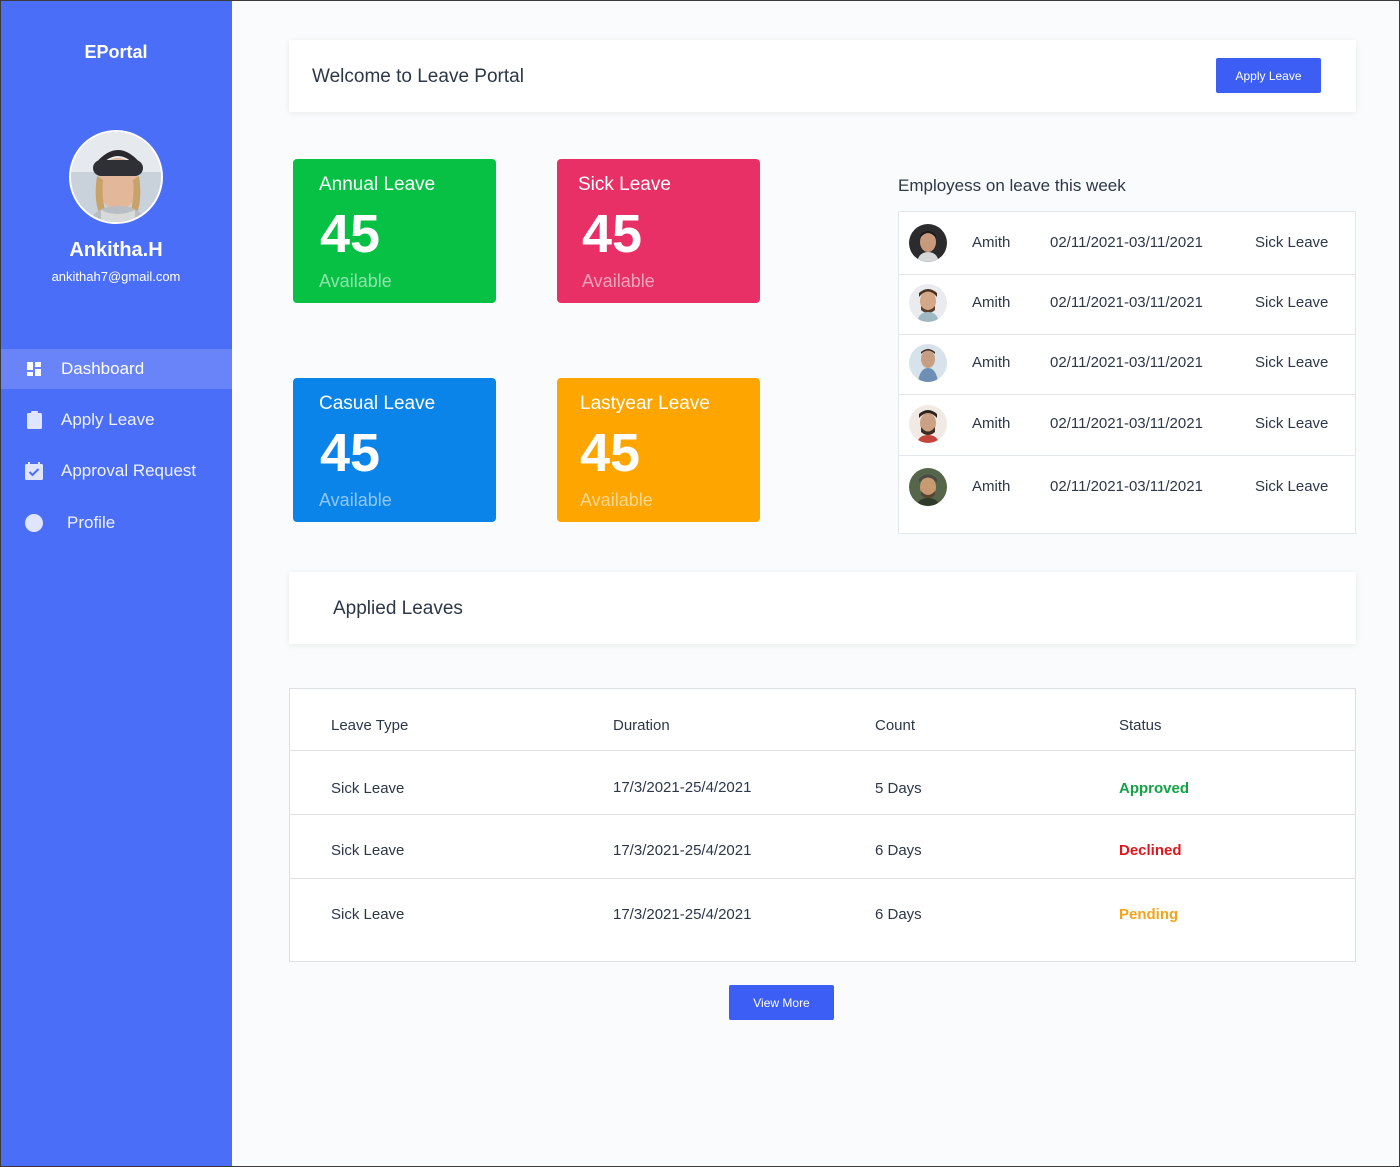  Describe the element at coordinates (641, 725) in the screenshot. I see `column-header-duration: Duration` at that location.